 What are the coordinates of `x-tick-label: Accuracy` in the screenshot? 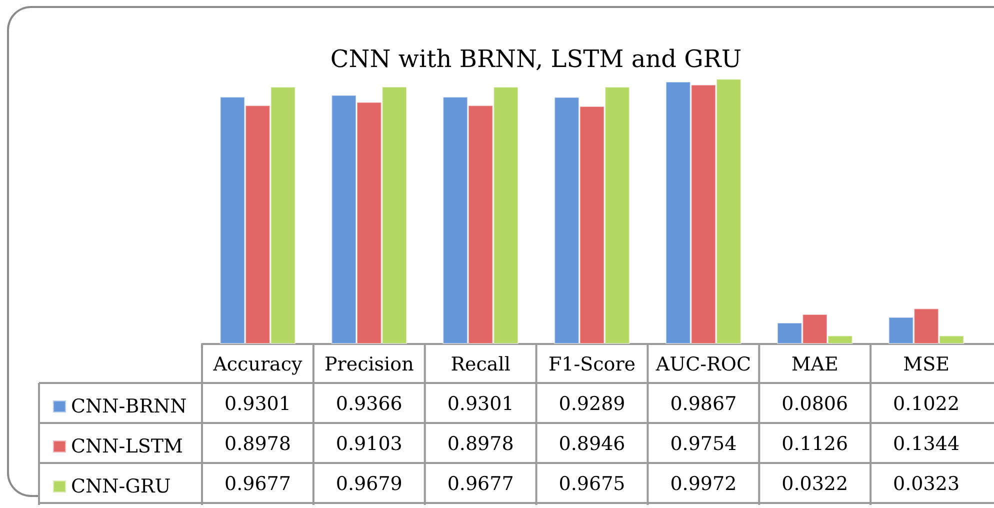 It's located at (257, 365).